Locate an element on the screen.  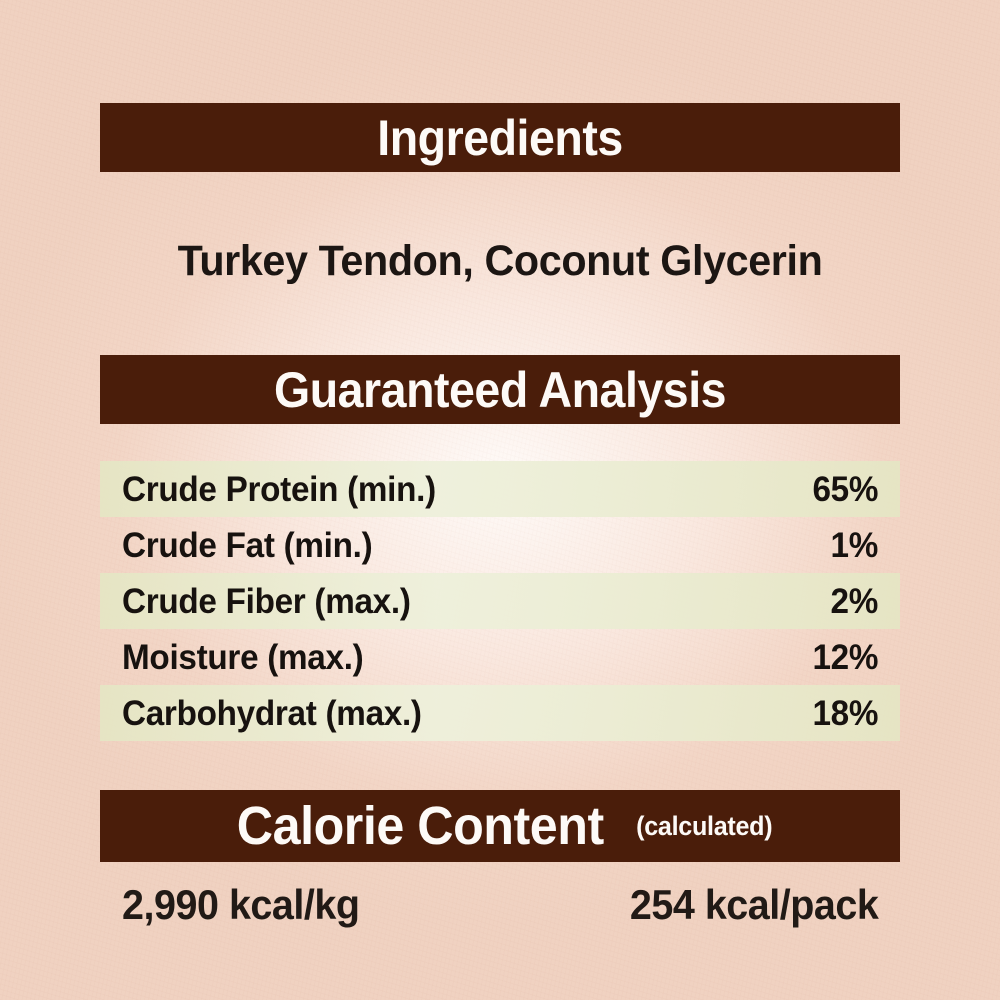
table-row: Carbohydrat (max.) 18% is located at coordinates (500, 713).